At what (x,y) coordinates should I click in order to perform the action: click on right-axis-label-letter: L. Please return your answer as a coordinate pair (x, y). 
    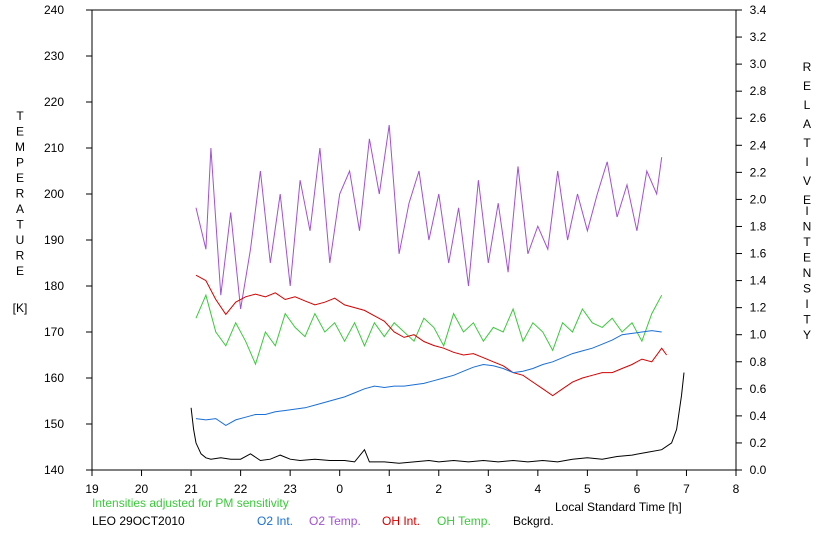
    Looking at the image, I should click on (807, 105).